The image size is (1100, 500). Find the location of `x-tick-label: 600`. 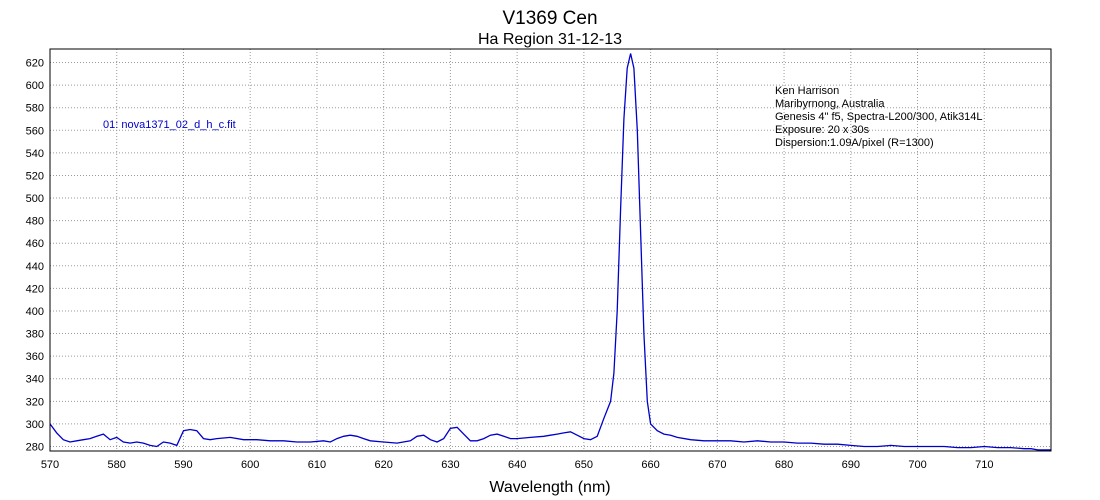

x-tick-label: 600 is located at coordinates (250, 465).